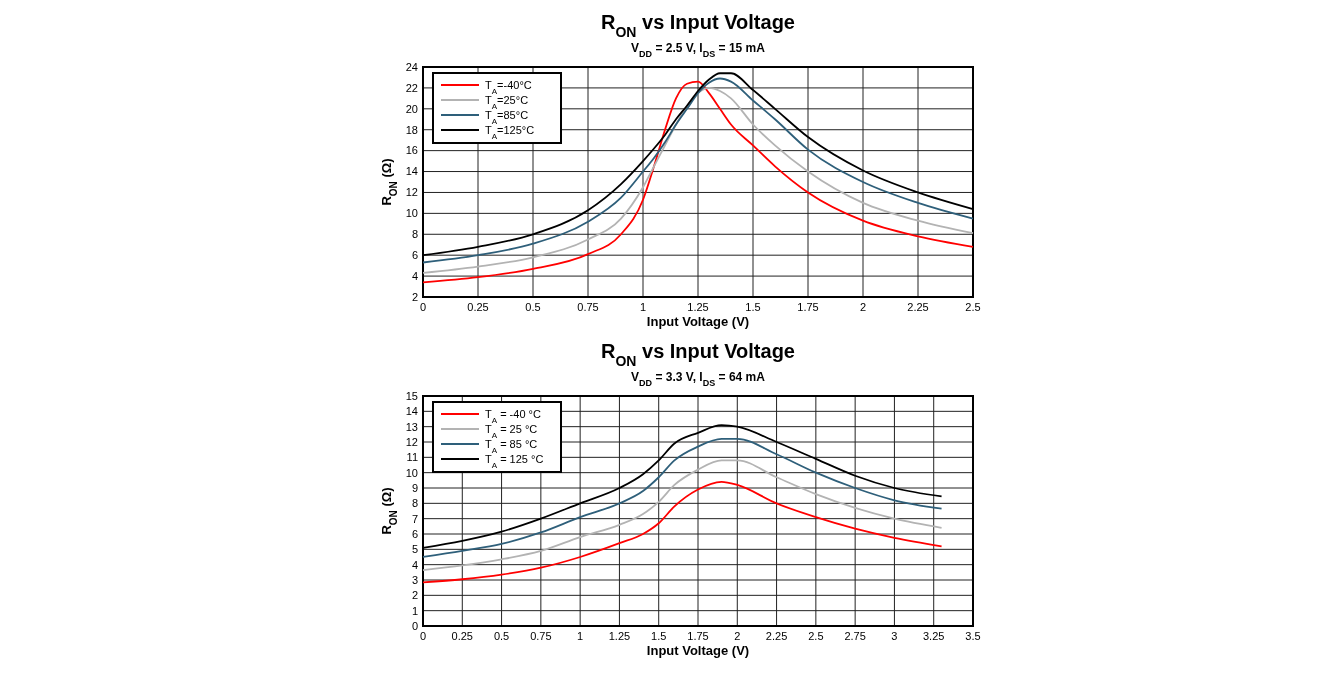 The width and height of the screenshot is (1338, 677). Describe the element at coordinates (411, 395) in the screenshot. I see `y-tick-label: 15` at that location.